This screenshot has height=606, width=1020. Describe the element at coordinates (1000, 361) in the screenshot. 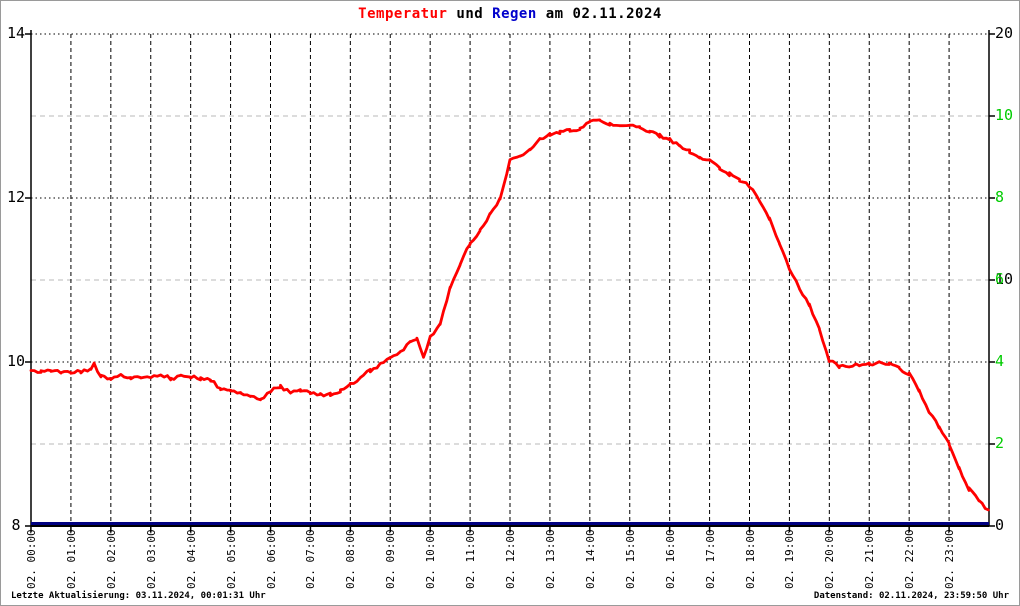

I see `right-axis-label-4: 4` at that location.